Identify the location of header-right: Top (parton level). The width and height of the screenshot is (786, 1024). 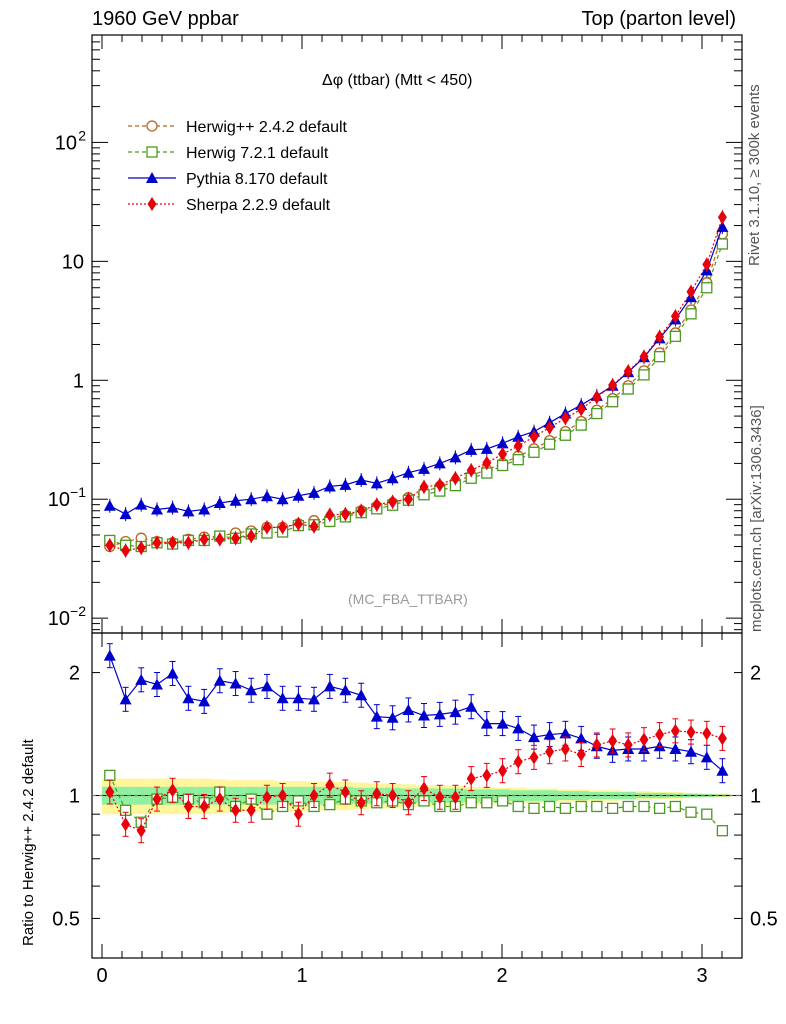
(658, 19).